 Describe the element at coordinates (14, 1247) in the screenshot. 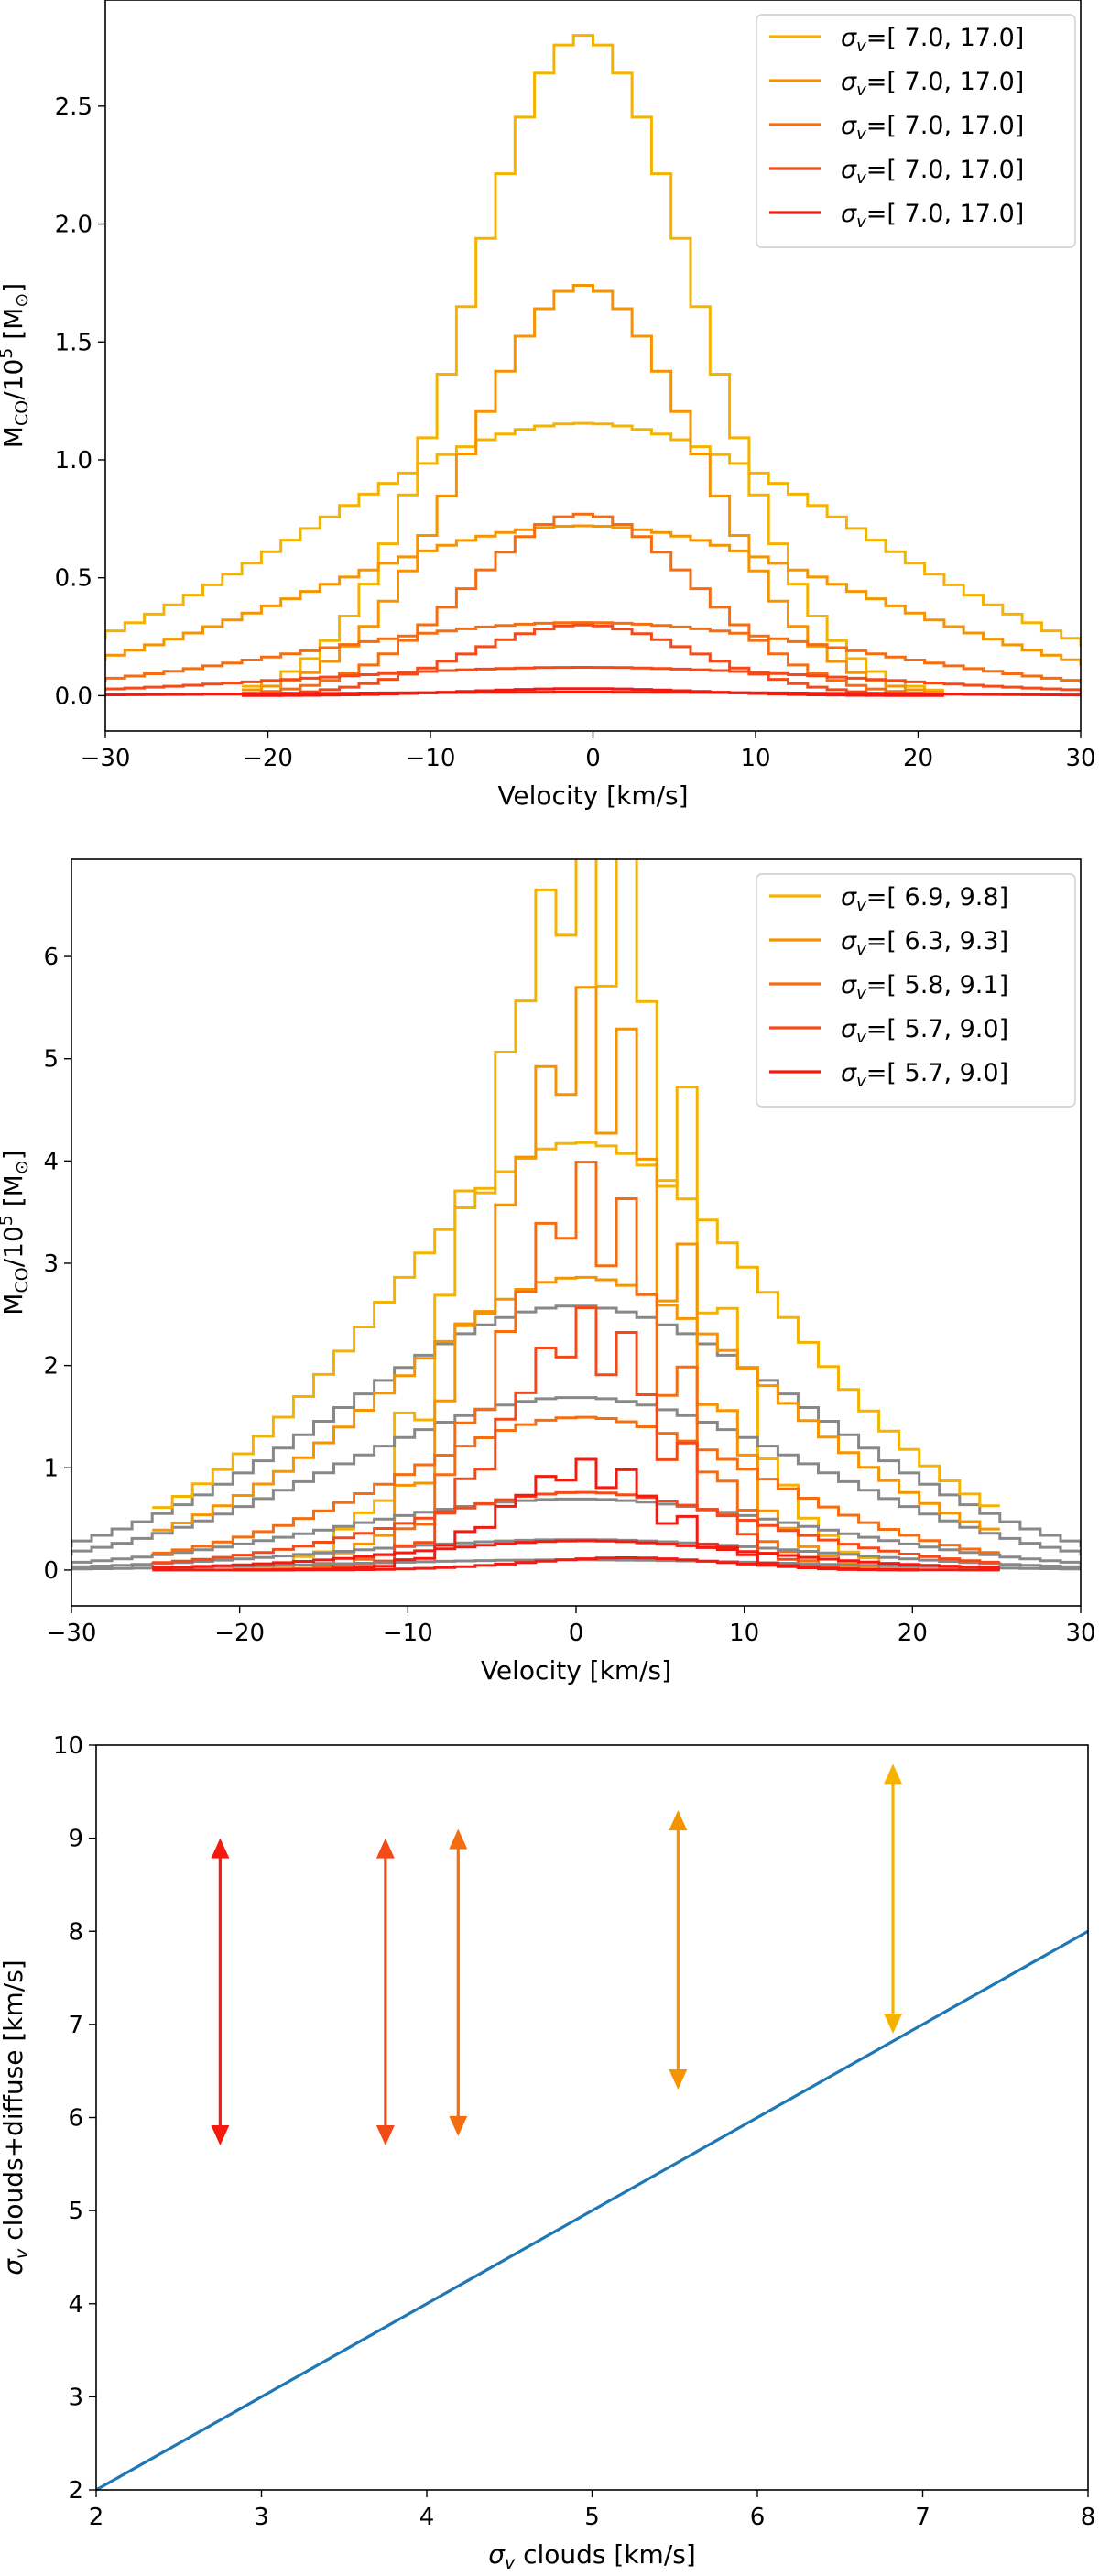

I see `y-axis-label-mid: /10` at that location.